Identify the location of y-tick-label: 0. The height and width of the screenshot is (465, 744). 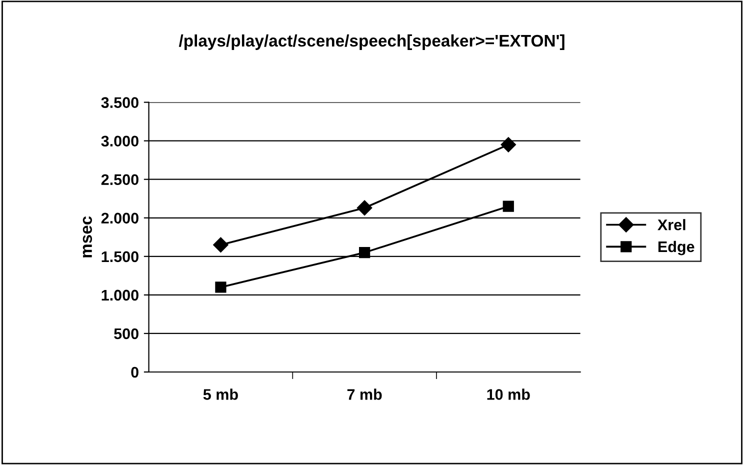
(134, 372).